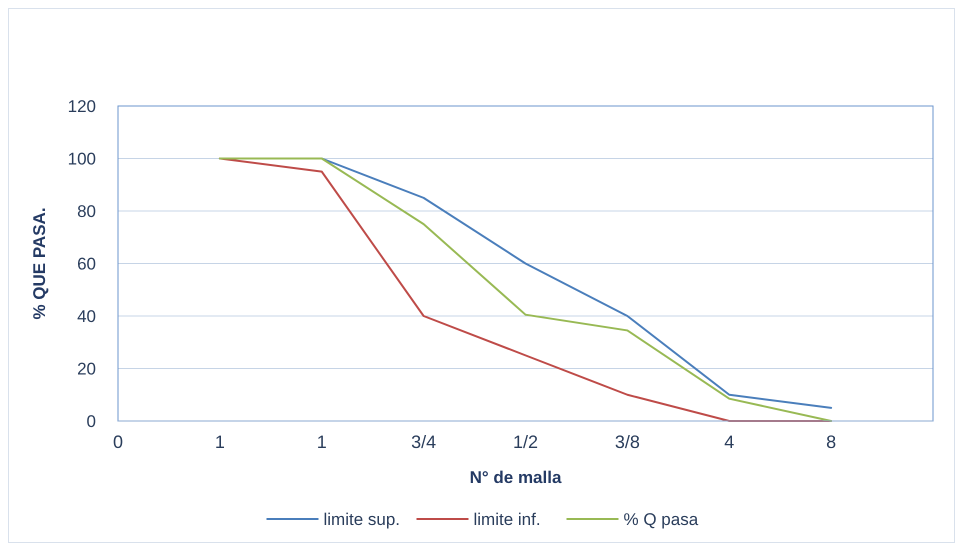 The height and width of the screenshot is (551, 963). I want to click on y-tick-label: 40, so click(86, 316).